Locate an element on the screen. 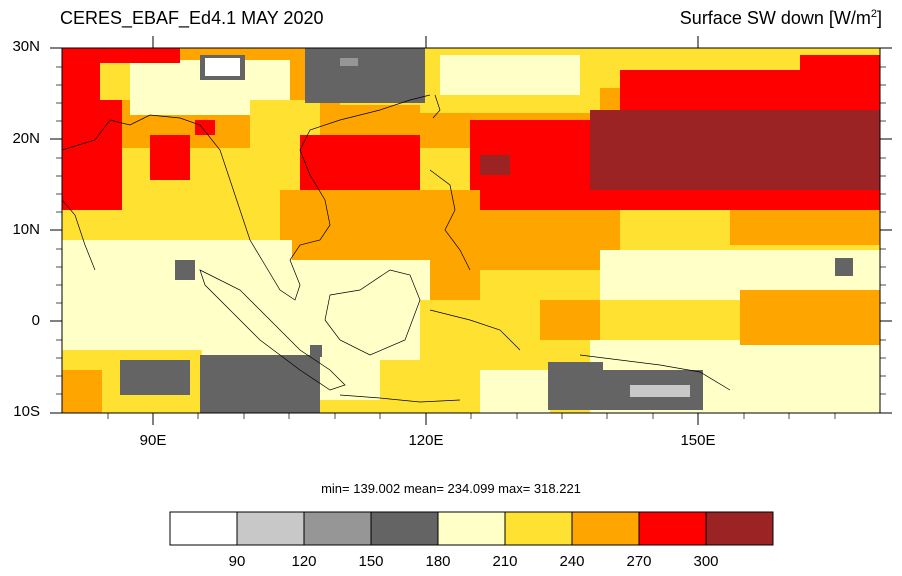 The image size is (902, 576). lon-label-90e: 90E is located at coordinates (153, 440).